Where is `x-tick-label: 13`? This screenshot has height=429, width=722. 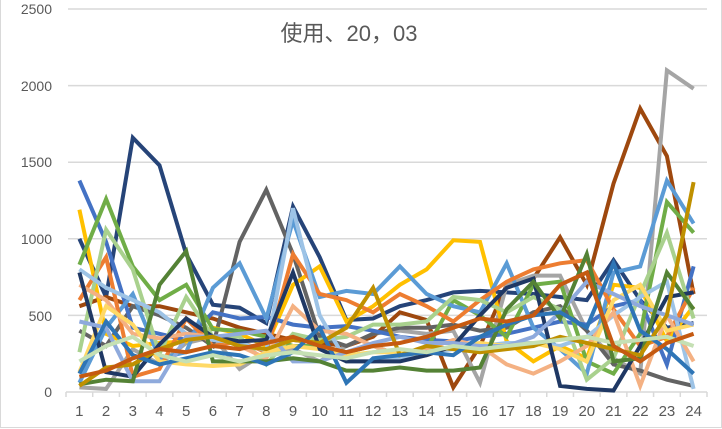
x-tick-label: 13 is located at coordinates (400, 411).